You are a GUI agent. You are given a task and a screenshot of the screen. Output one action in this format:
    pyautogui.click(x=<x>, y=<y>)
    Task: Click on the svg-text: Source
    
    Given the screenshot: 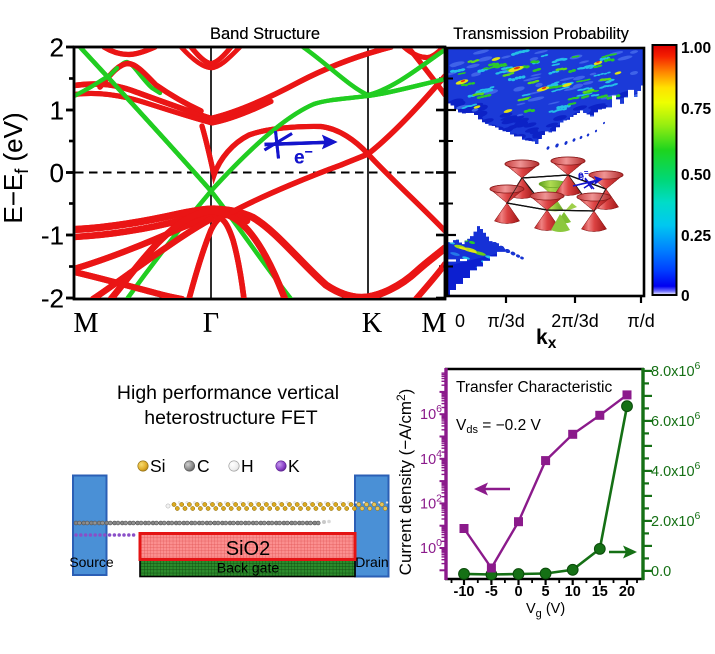 What is the action you would take?
    pyautogui.click(x=91, y=562)
    